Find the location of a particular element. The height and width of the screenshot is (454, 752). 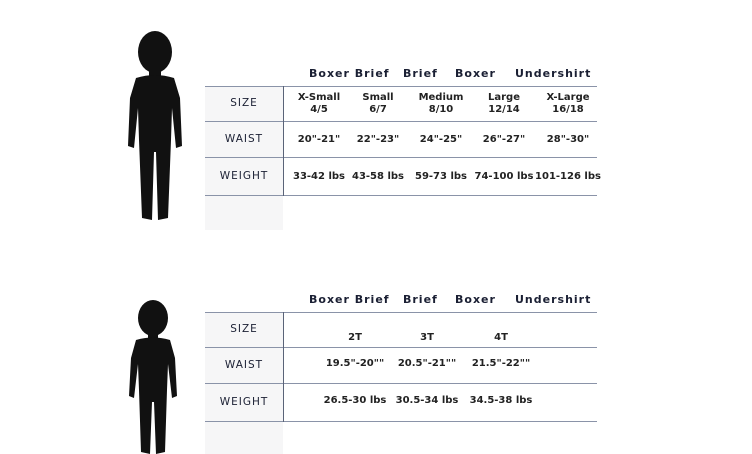

table-cell: 3T is located at coordinates (427, 337).